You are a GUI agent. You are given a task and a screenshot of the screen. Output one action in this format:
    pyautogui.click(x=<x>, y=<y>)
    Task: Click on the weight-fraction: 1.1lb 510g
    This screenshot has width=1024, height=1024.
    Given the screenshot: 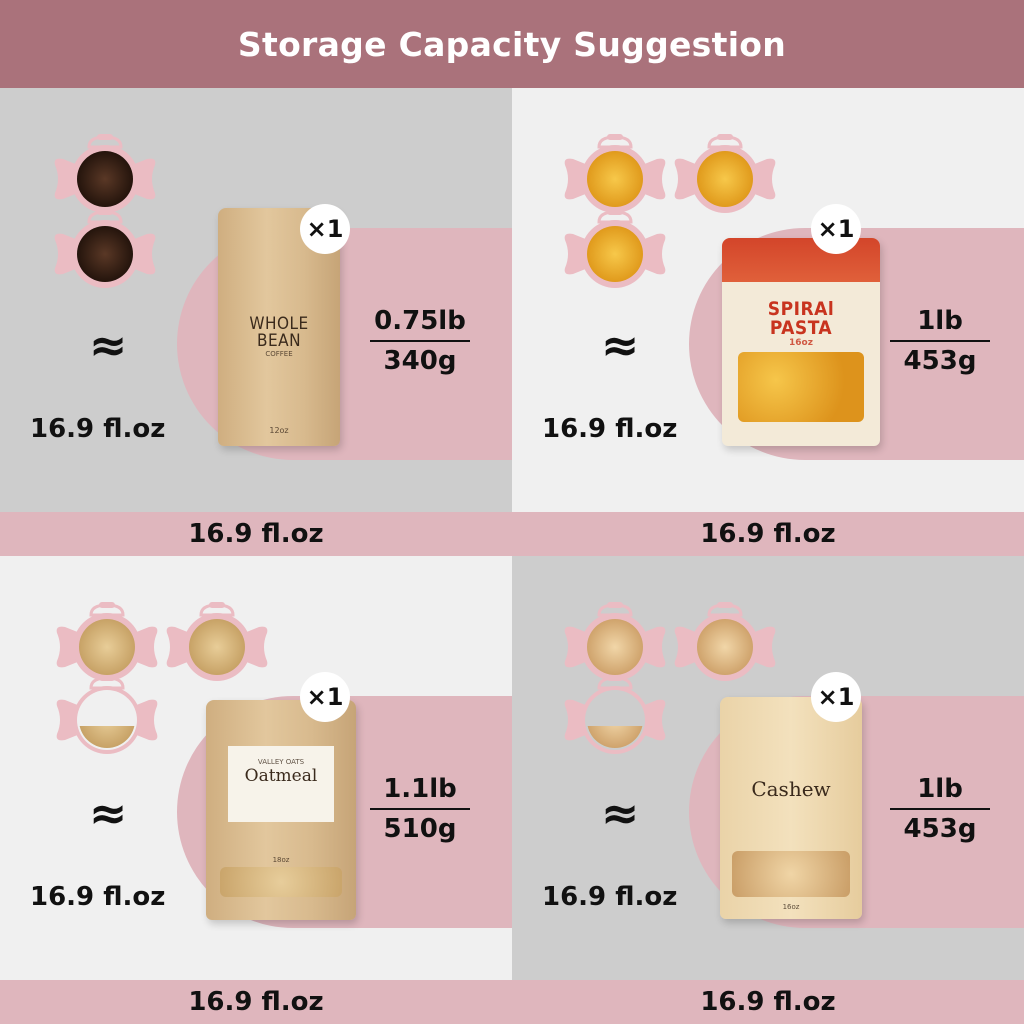 What is the action you would take?
    pyautogui.click(x=420, y=809)
    